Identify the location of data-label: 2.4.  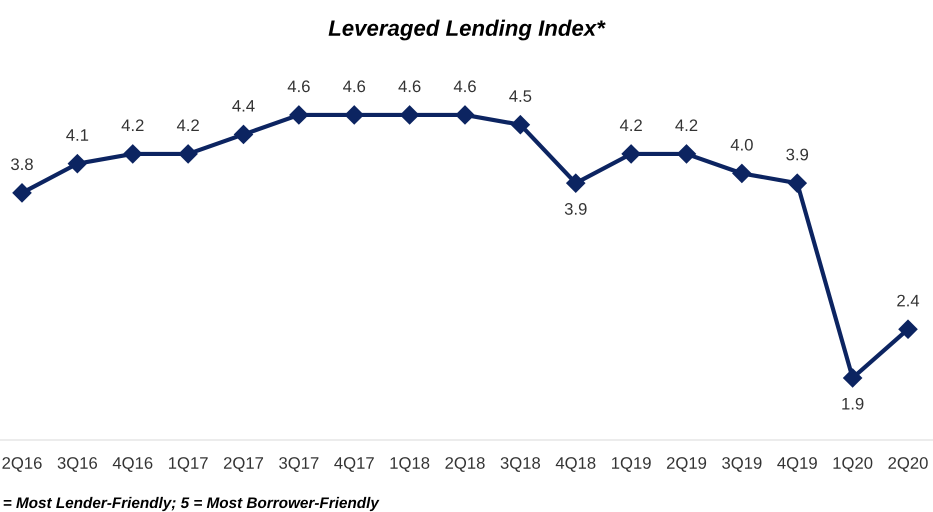
(908, 300).